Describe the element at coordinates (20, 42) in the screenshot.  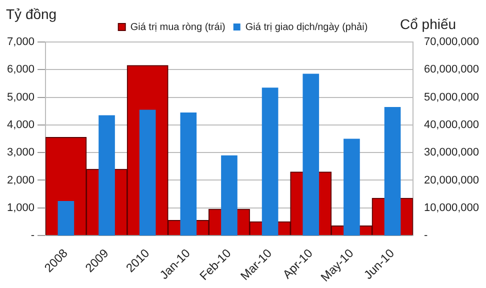
I see `y-tick-label: 7,000` at that location.